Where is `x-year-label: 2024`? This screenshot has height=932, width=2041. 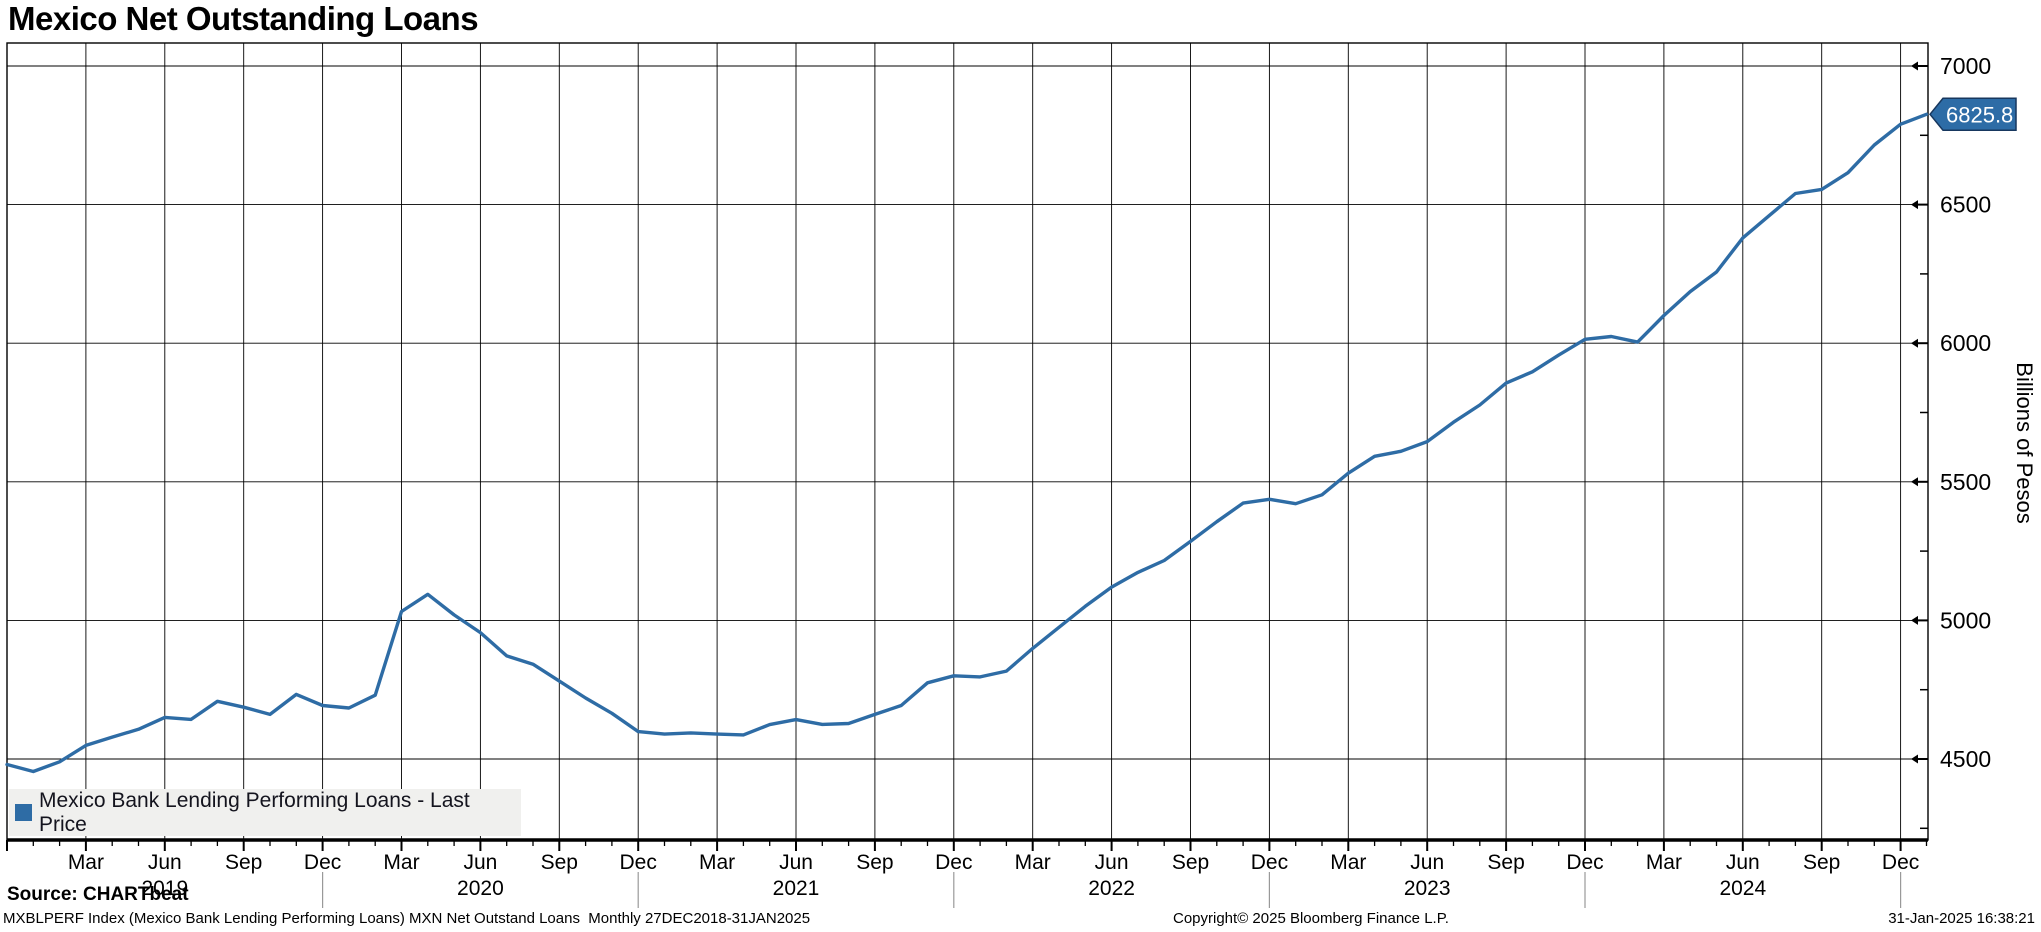 x-year-label: 2024 is located at coordinates (1742, 888).